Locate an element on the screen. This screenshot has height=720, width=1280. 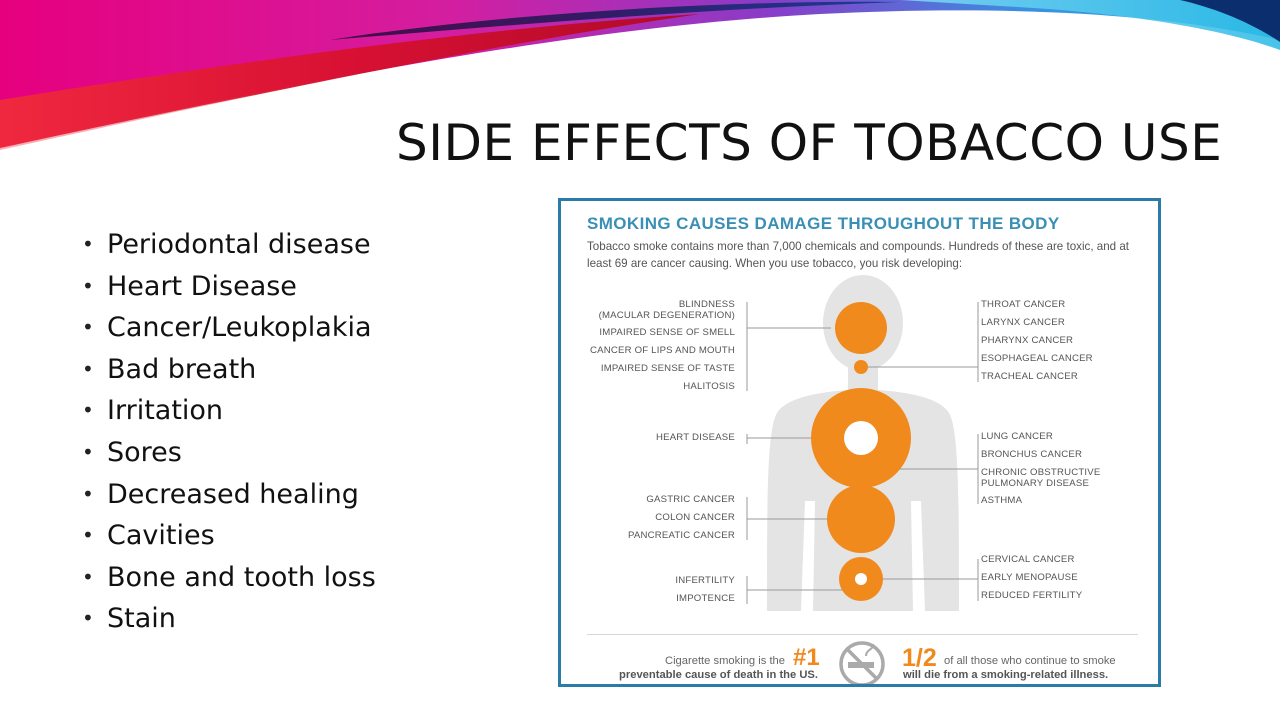
organ-markers is located at coordinates (861, 451).